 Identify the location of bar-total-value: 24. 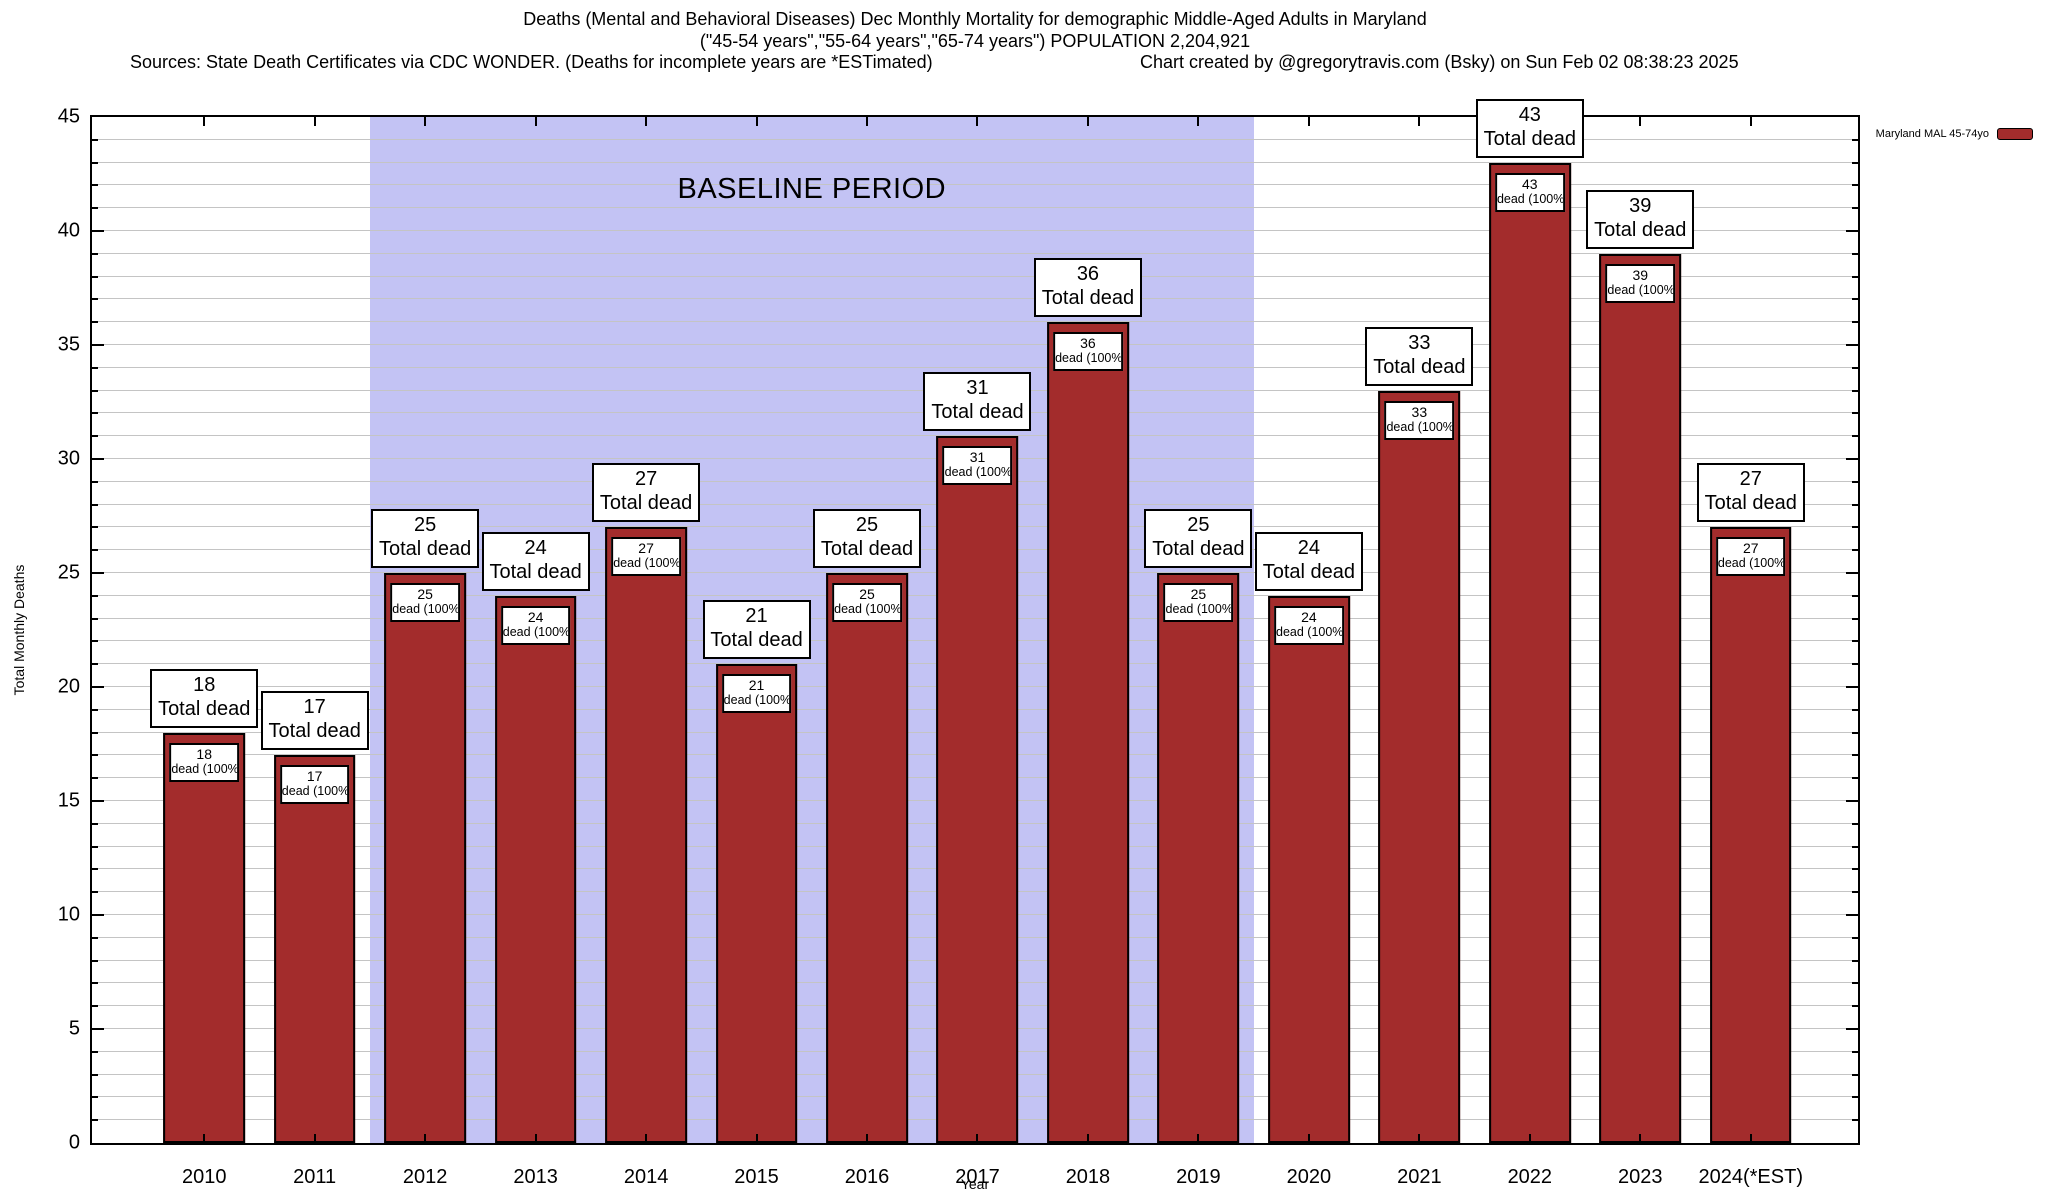
(535, 547).